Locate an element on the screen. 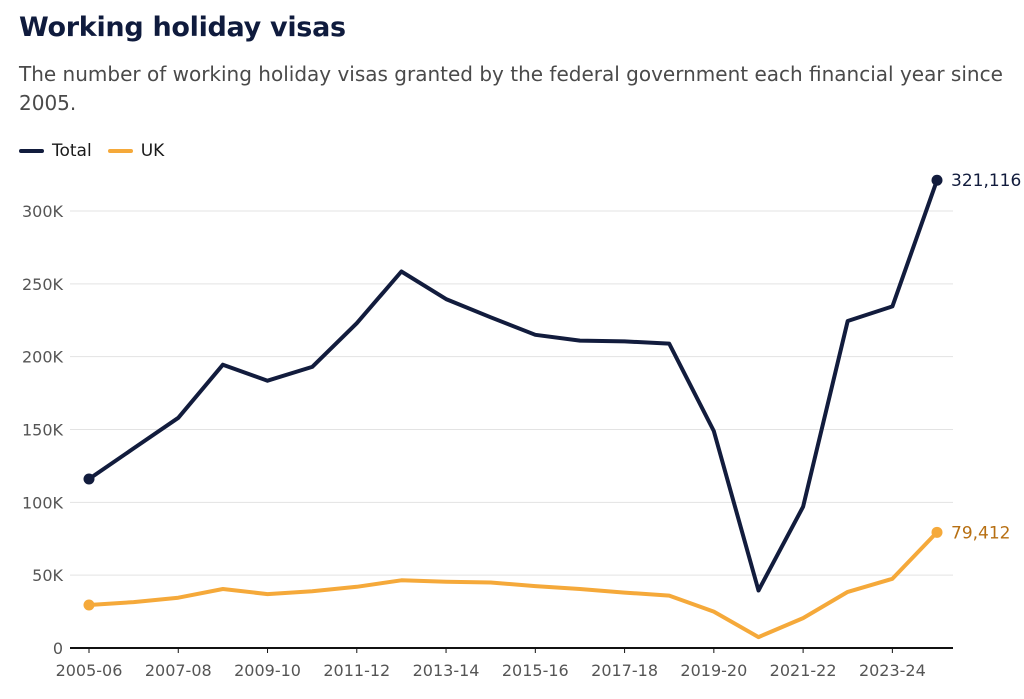  legend-item-uk: UK is located at coordinates (136, 151).